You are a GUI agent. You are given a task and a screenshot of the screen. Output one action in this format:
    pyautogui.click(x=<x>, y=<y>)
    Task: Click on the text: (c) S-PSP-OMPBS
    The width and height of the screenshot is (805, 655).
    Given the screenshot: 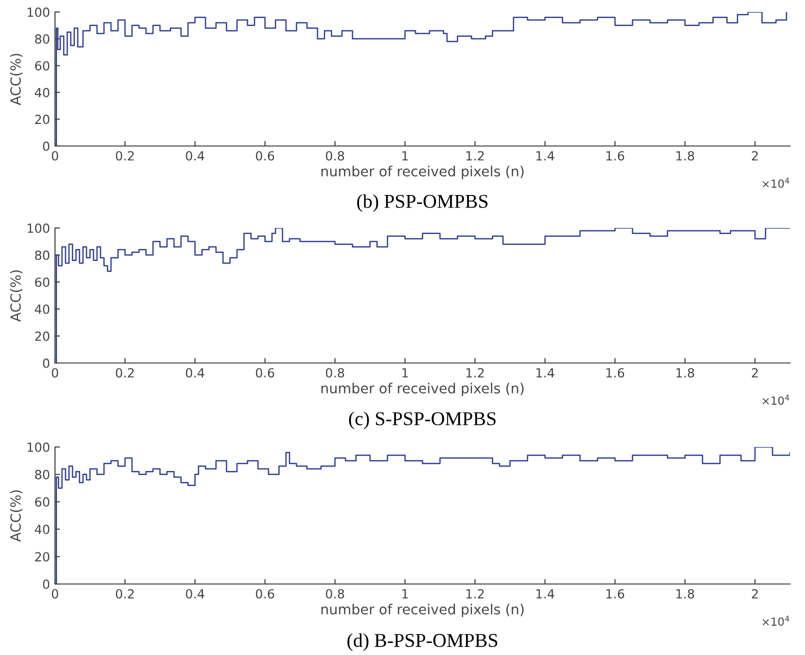 What is the action you would take?
    pyautogui.click(x=422, y=421)
    